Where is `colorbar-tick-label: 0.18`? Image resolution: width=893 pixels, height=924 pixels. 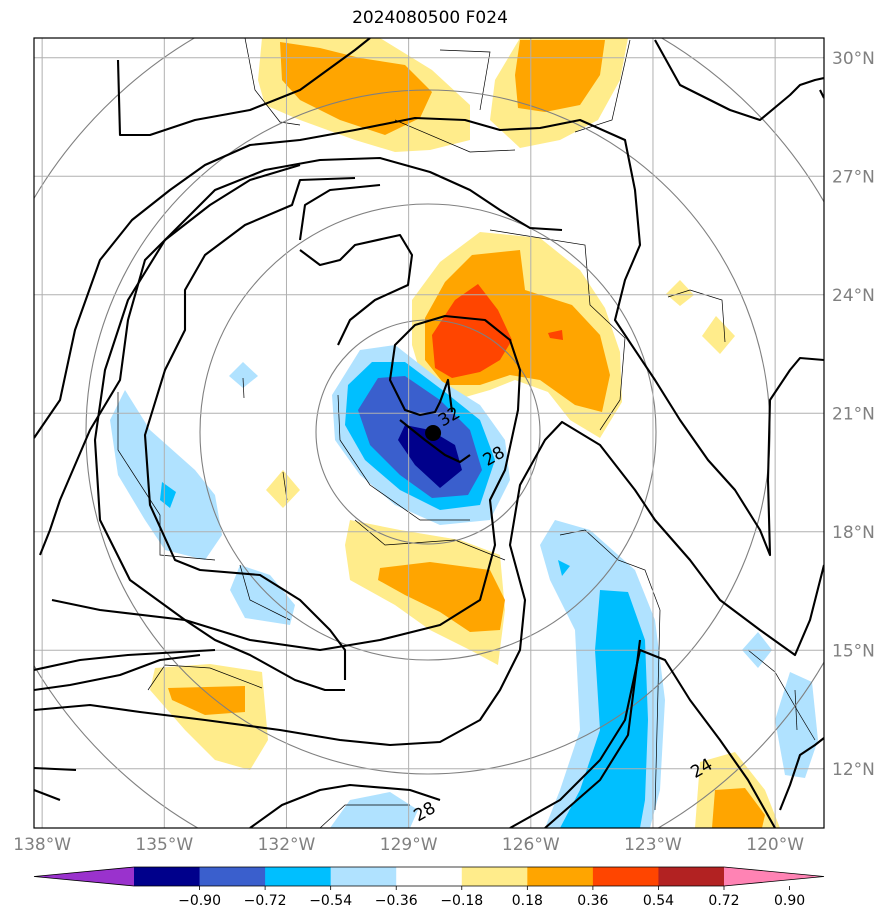 colorbar-tick-label: 0.18 is located at coordinates (527, 901).